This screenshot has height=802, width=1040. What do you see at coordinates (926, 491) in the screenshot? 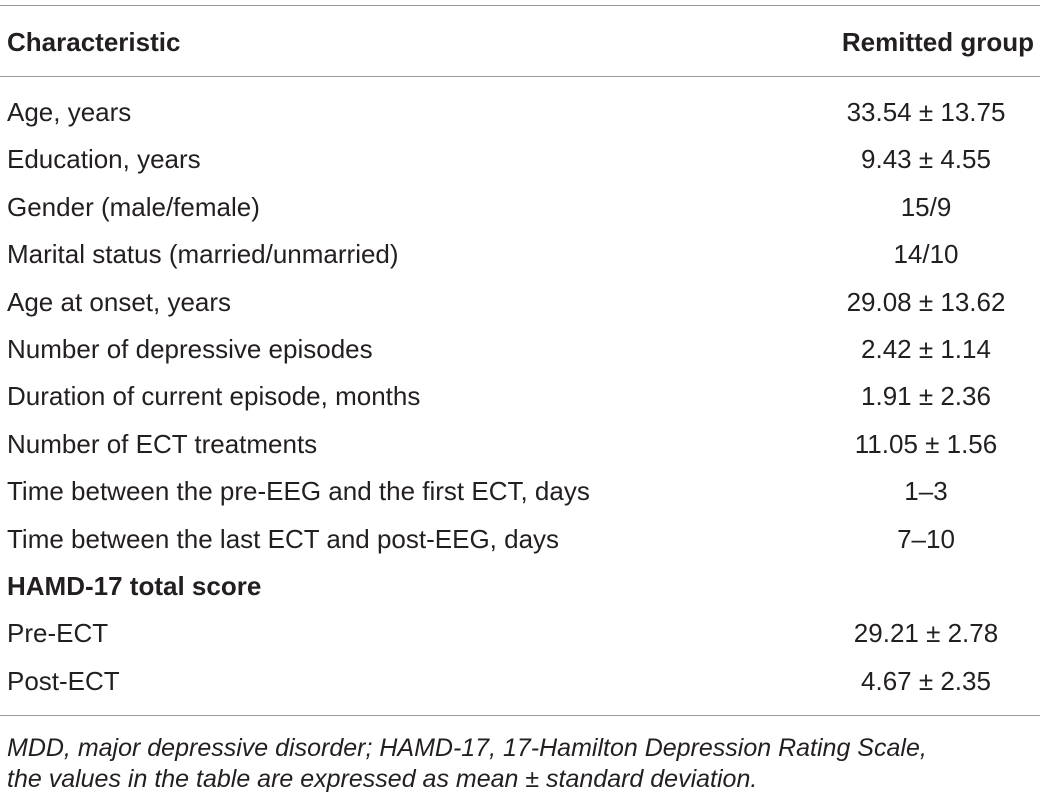
I see `row-value: 1–3` at bounding box center [926, 491].